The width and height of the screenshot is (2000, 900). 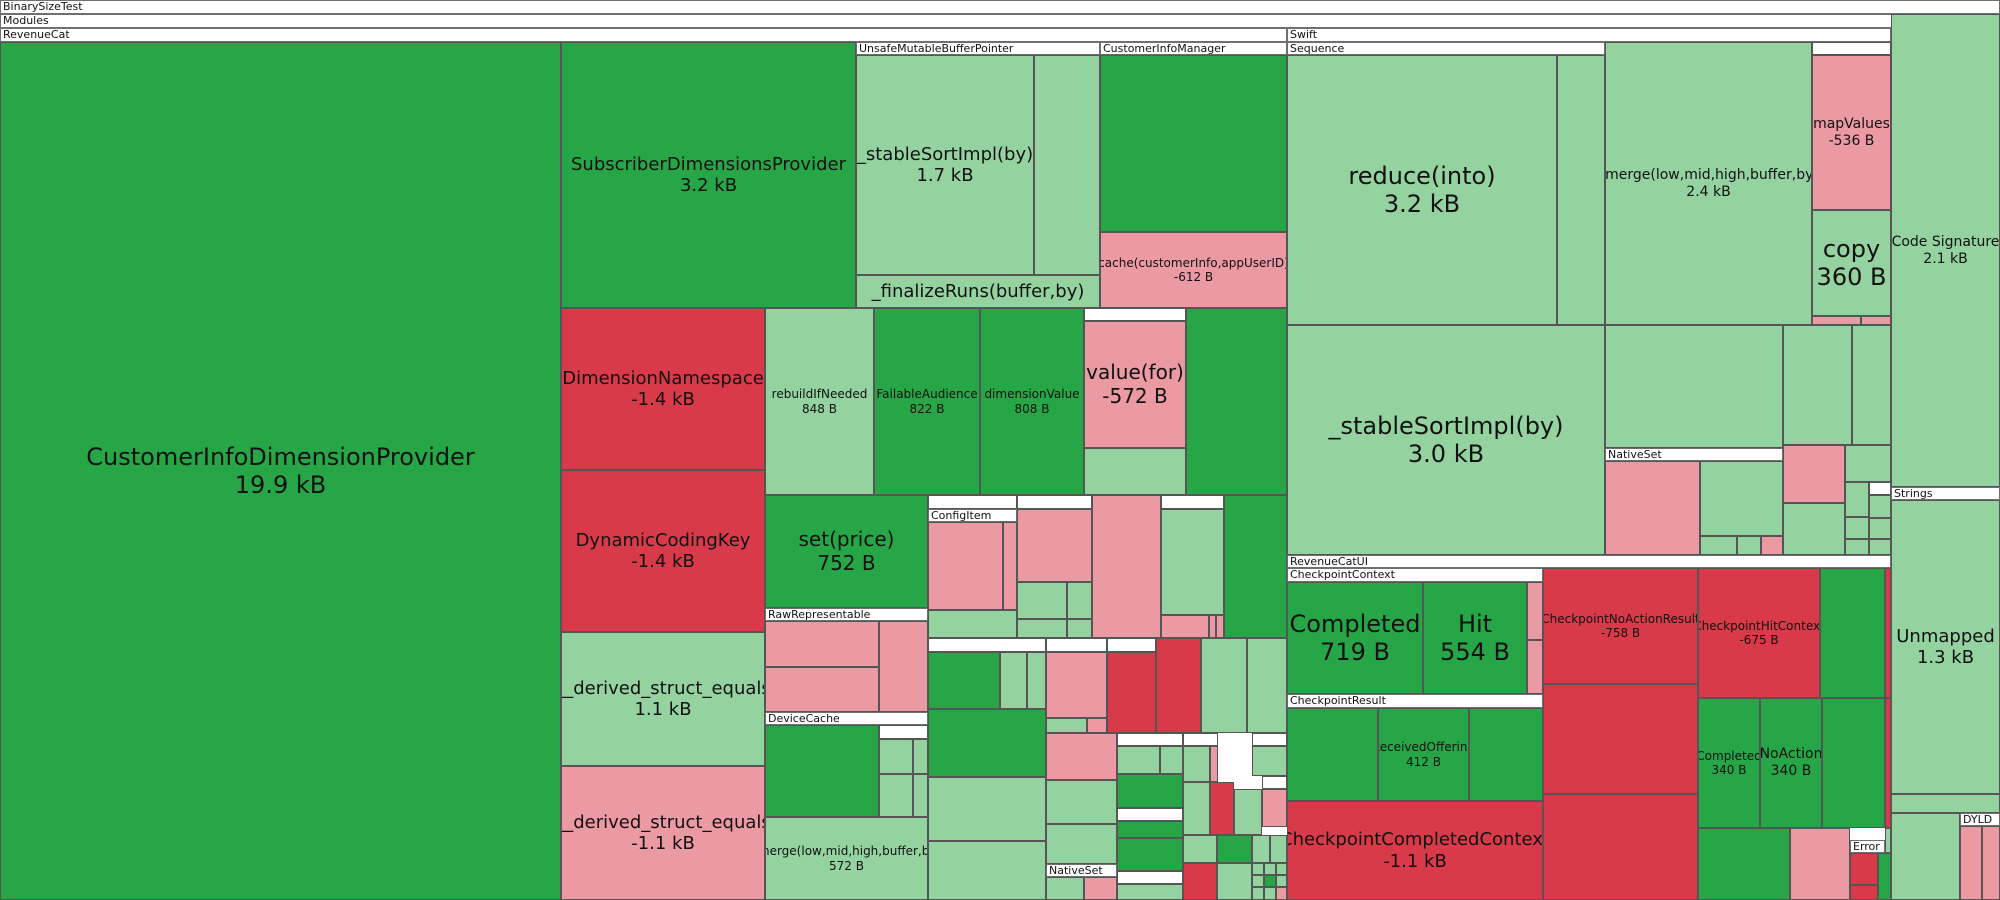 I want to click on sequence-header: Sequence, so click(x=1446, y=48).